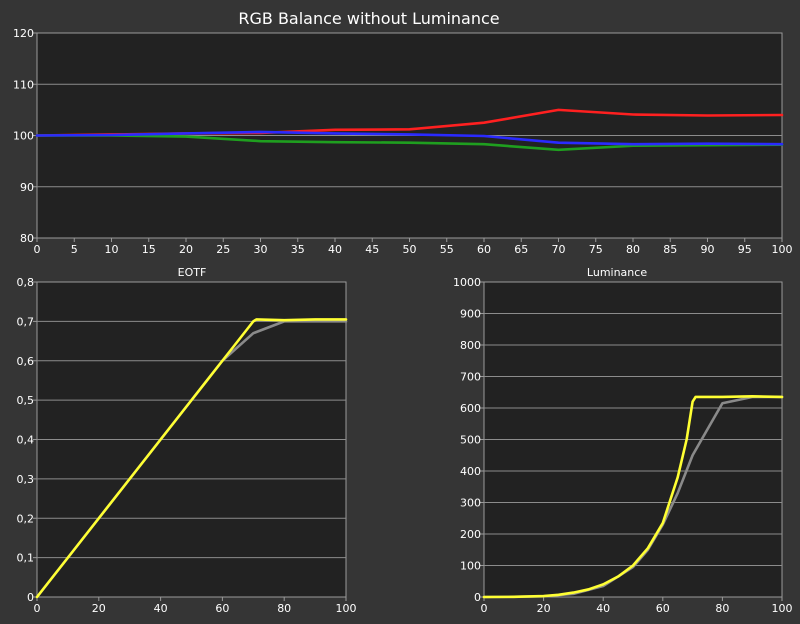 The width and height of the screenshot is (800, 624). What do you see at coordinates (708, 249) in the screenshot?
I see `rgb-balance-x-tick-label: 90` at bounding box center [708, 249].